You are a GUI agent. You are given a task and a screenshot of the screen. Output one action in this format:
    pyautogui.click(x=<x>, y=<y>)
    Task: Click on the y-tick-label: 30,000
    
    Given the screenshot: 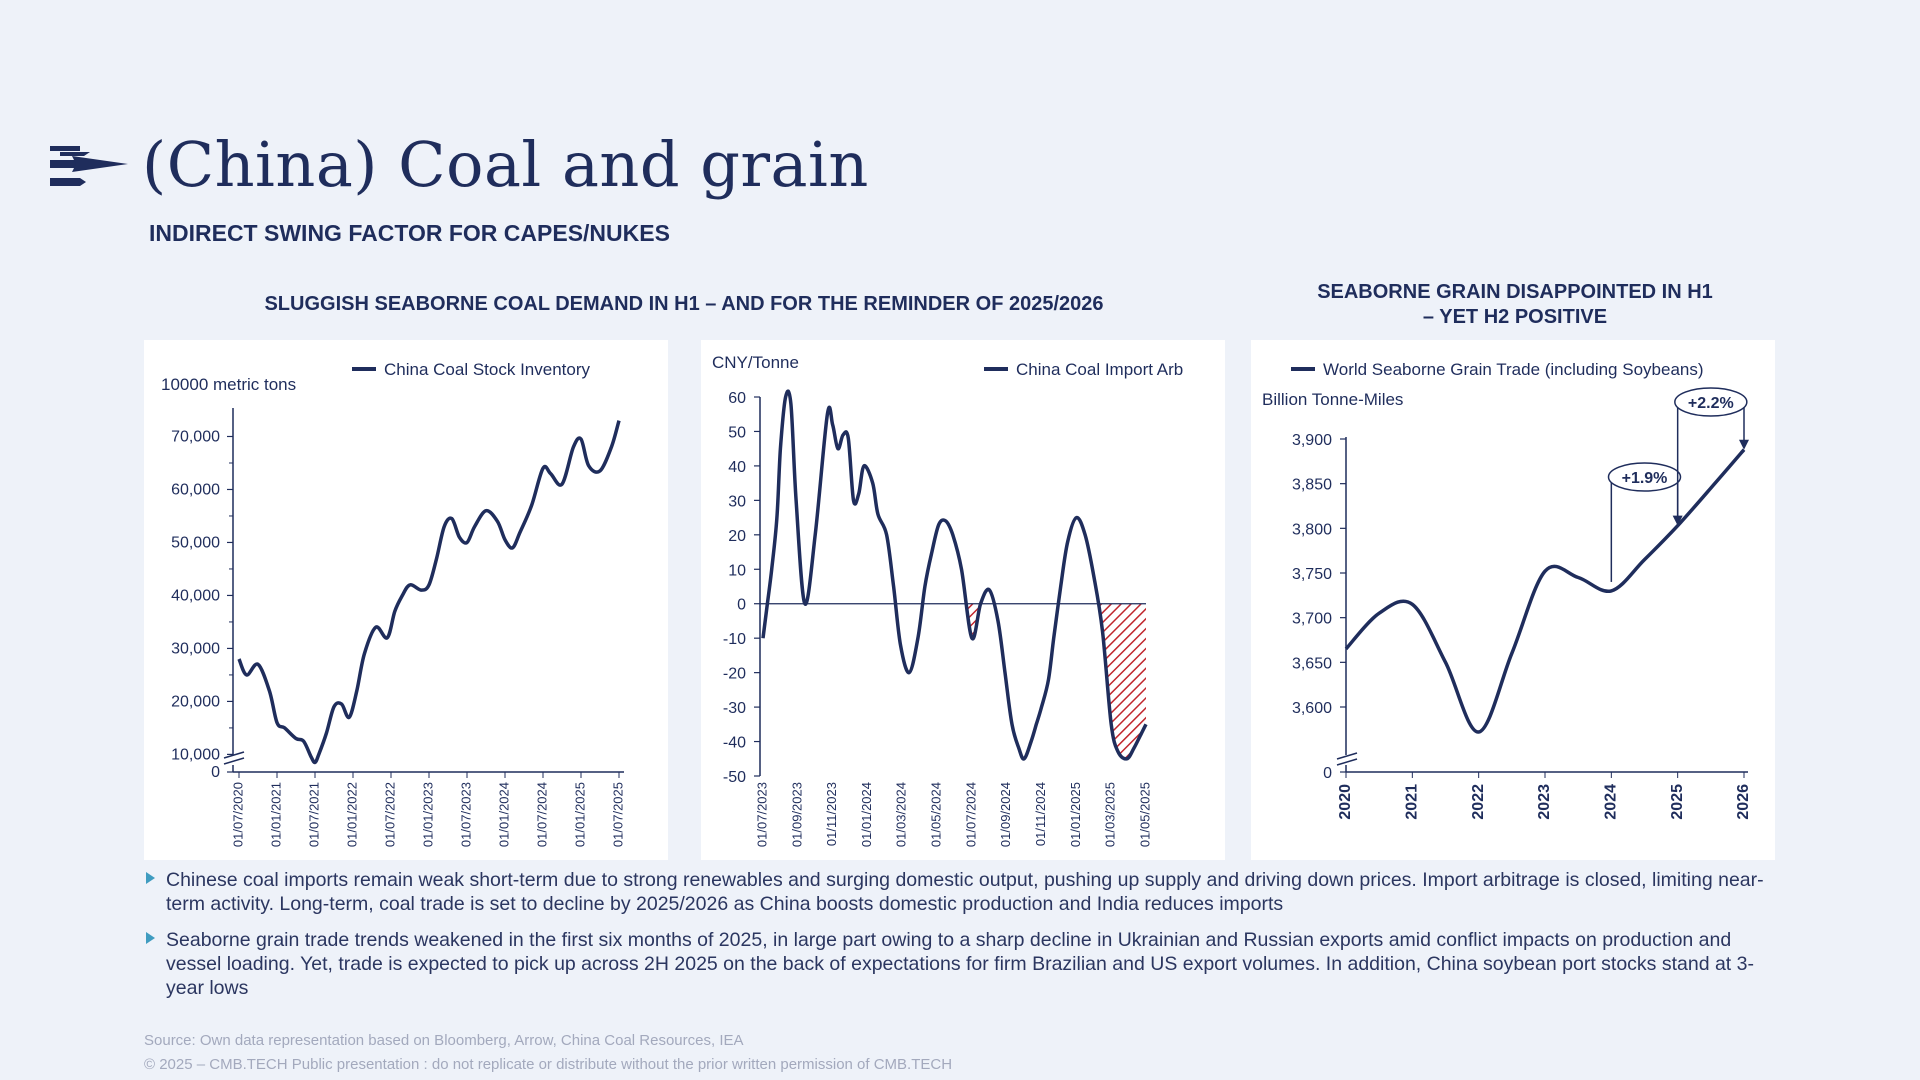 What is the action you would take?
    pyautogui.click(x=195, y=648)
    